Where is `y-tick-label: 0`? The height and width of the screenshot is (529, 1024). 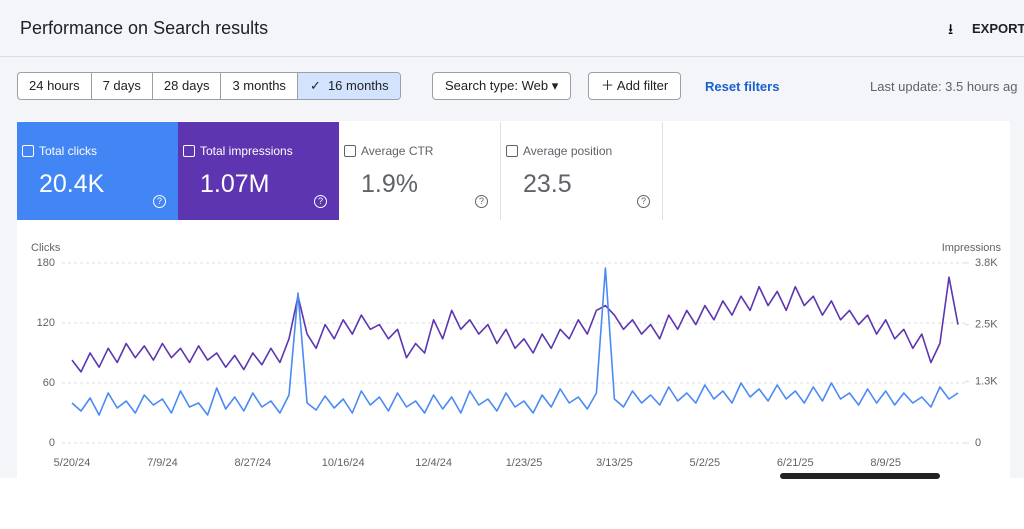 y-tick-label: 0 is located at coordinates (52, 443).